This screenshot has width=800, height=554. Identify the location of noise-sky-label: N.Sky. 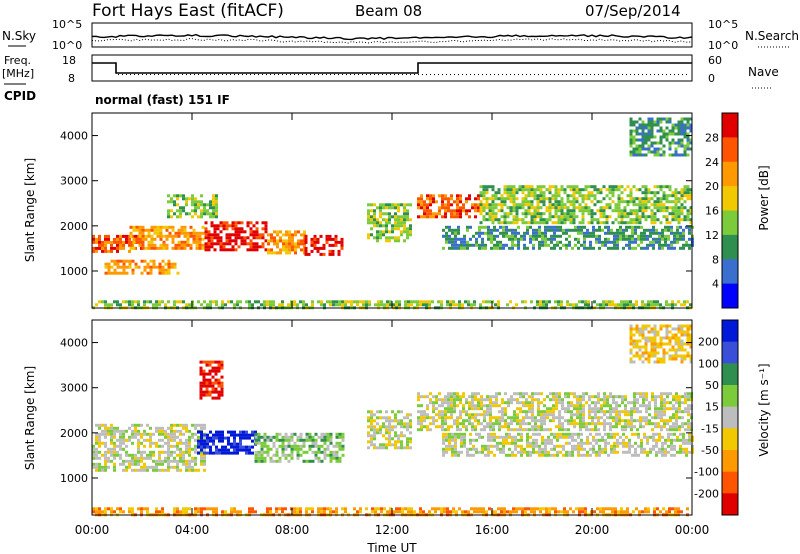
(19, 36).